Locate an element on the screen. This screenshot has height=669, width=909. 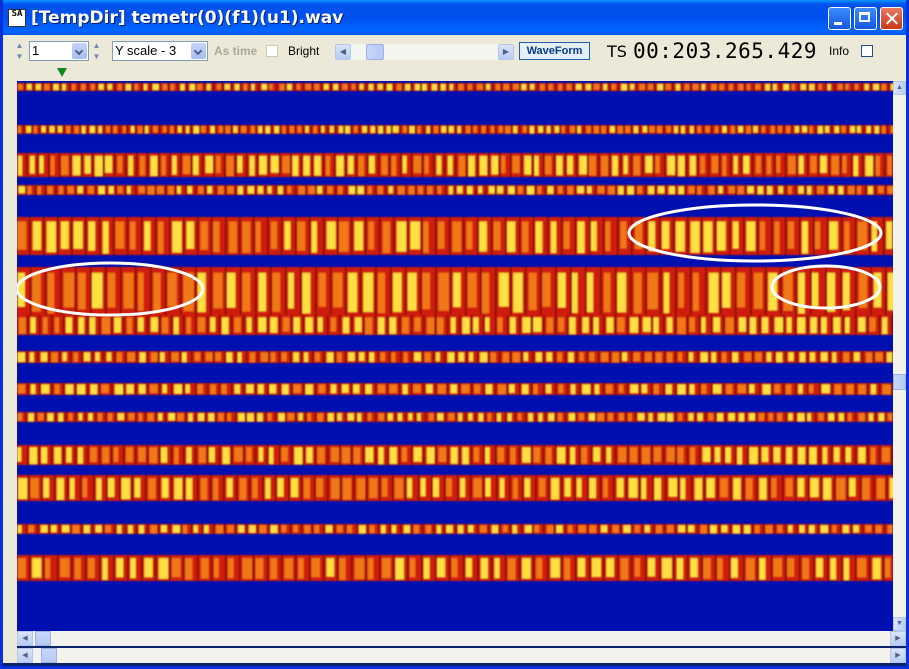
channel-select: 1 is located at coordinates (59, 51).